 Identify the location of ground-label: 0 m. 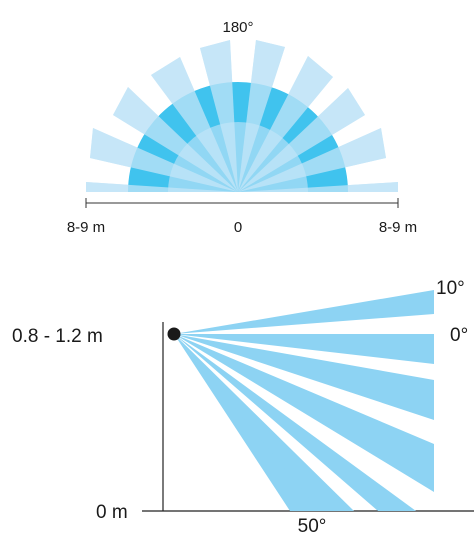
(112, 512).